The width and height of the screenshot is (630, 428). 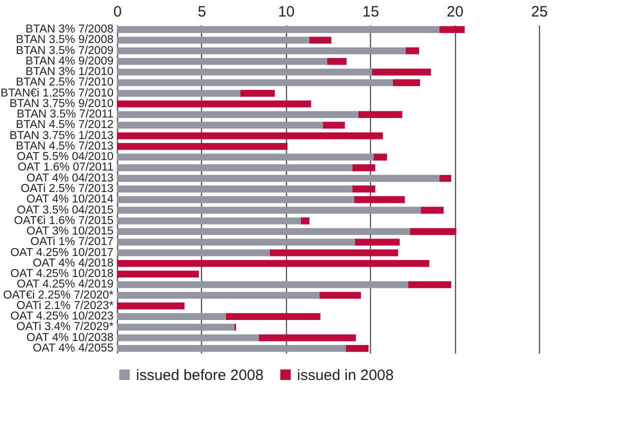 What do you see at coordinates (455, 12) in the screenshot?
I see `x-tick-label: 20` at bounding box center [455, 12].